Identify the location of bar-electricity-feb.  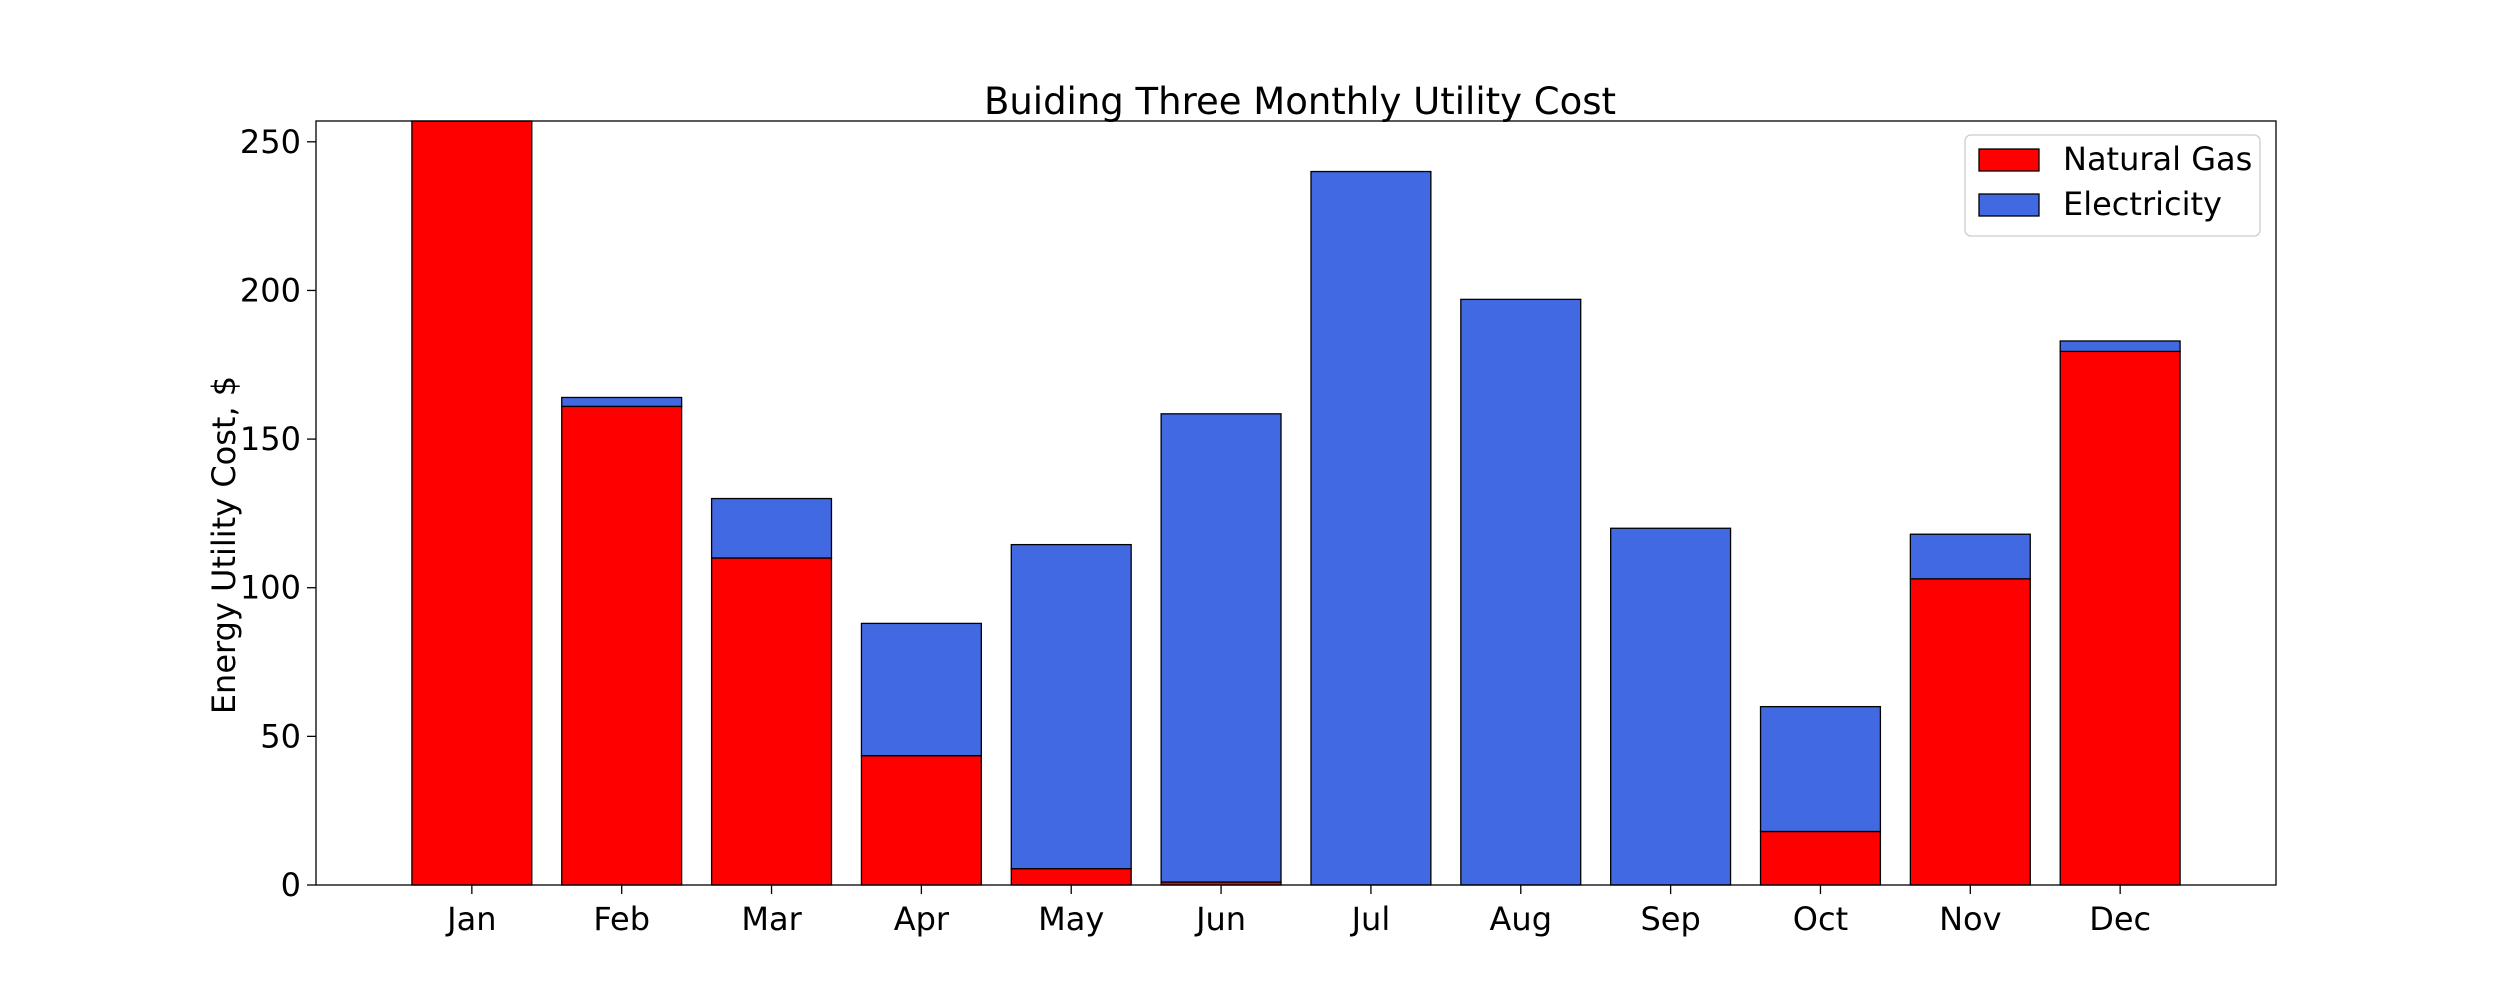
(622, 402).